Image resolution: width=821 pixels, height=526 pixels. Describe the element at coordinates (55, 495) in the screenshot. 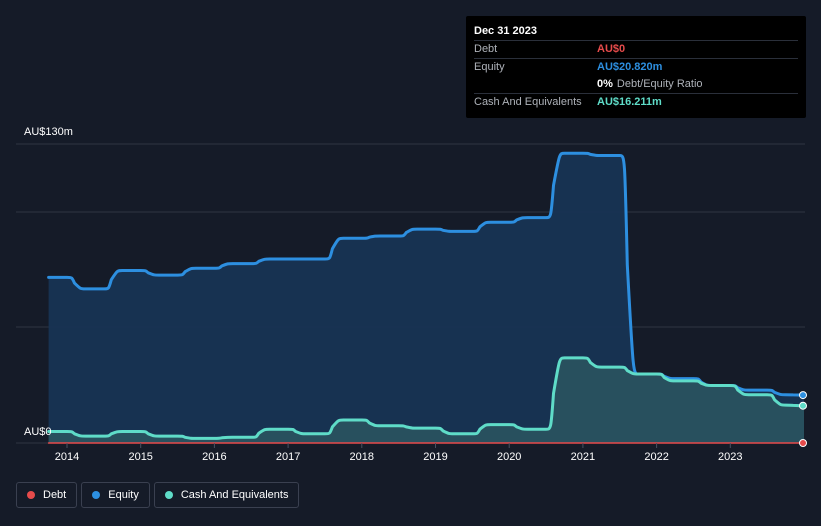

I see `legend-debt-label: Debt` at that location.